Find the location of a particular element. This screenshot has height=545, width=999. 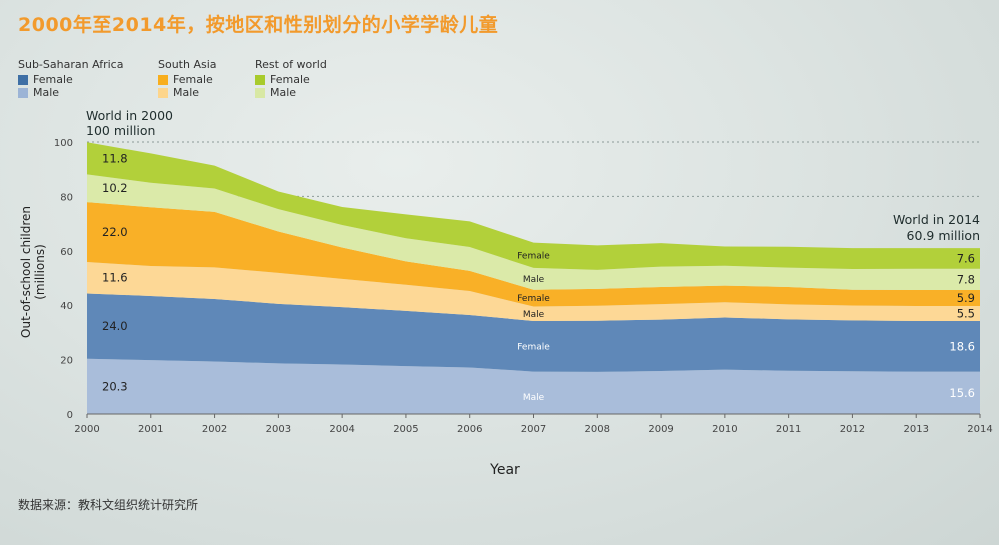

x-tick-label: 2009 is located at coordinates (660, 429).